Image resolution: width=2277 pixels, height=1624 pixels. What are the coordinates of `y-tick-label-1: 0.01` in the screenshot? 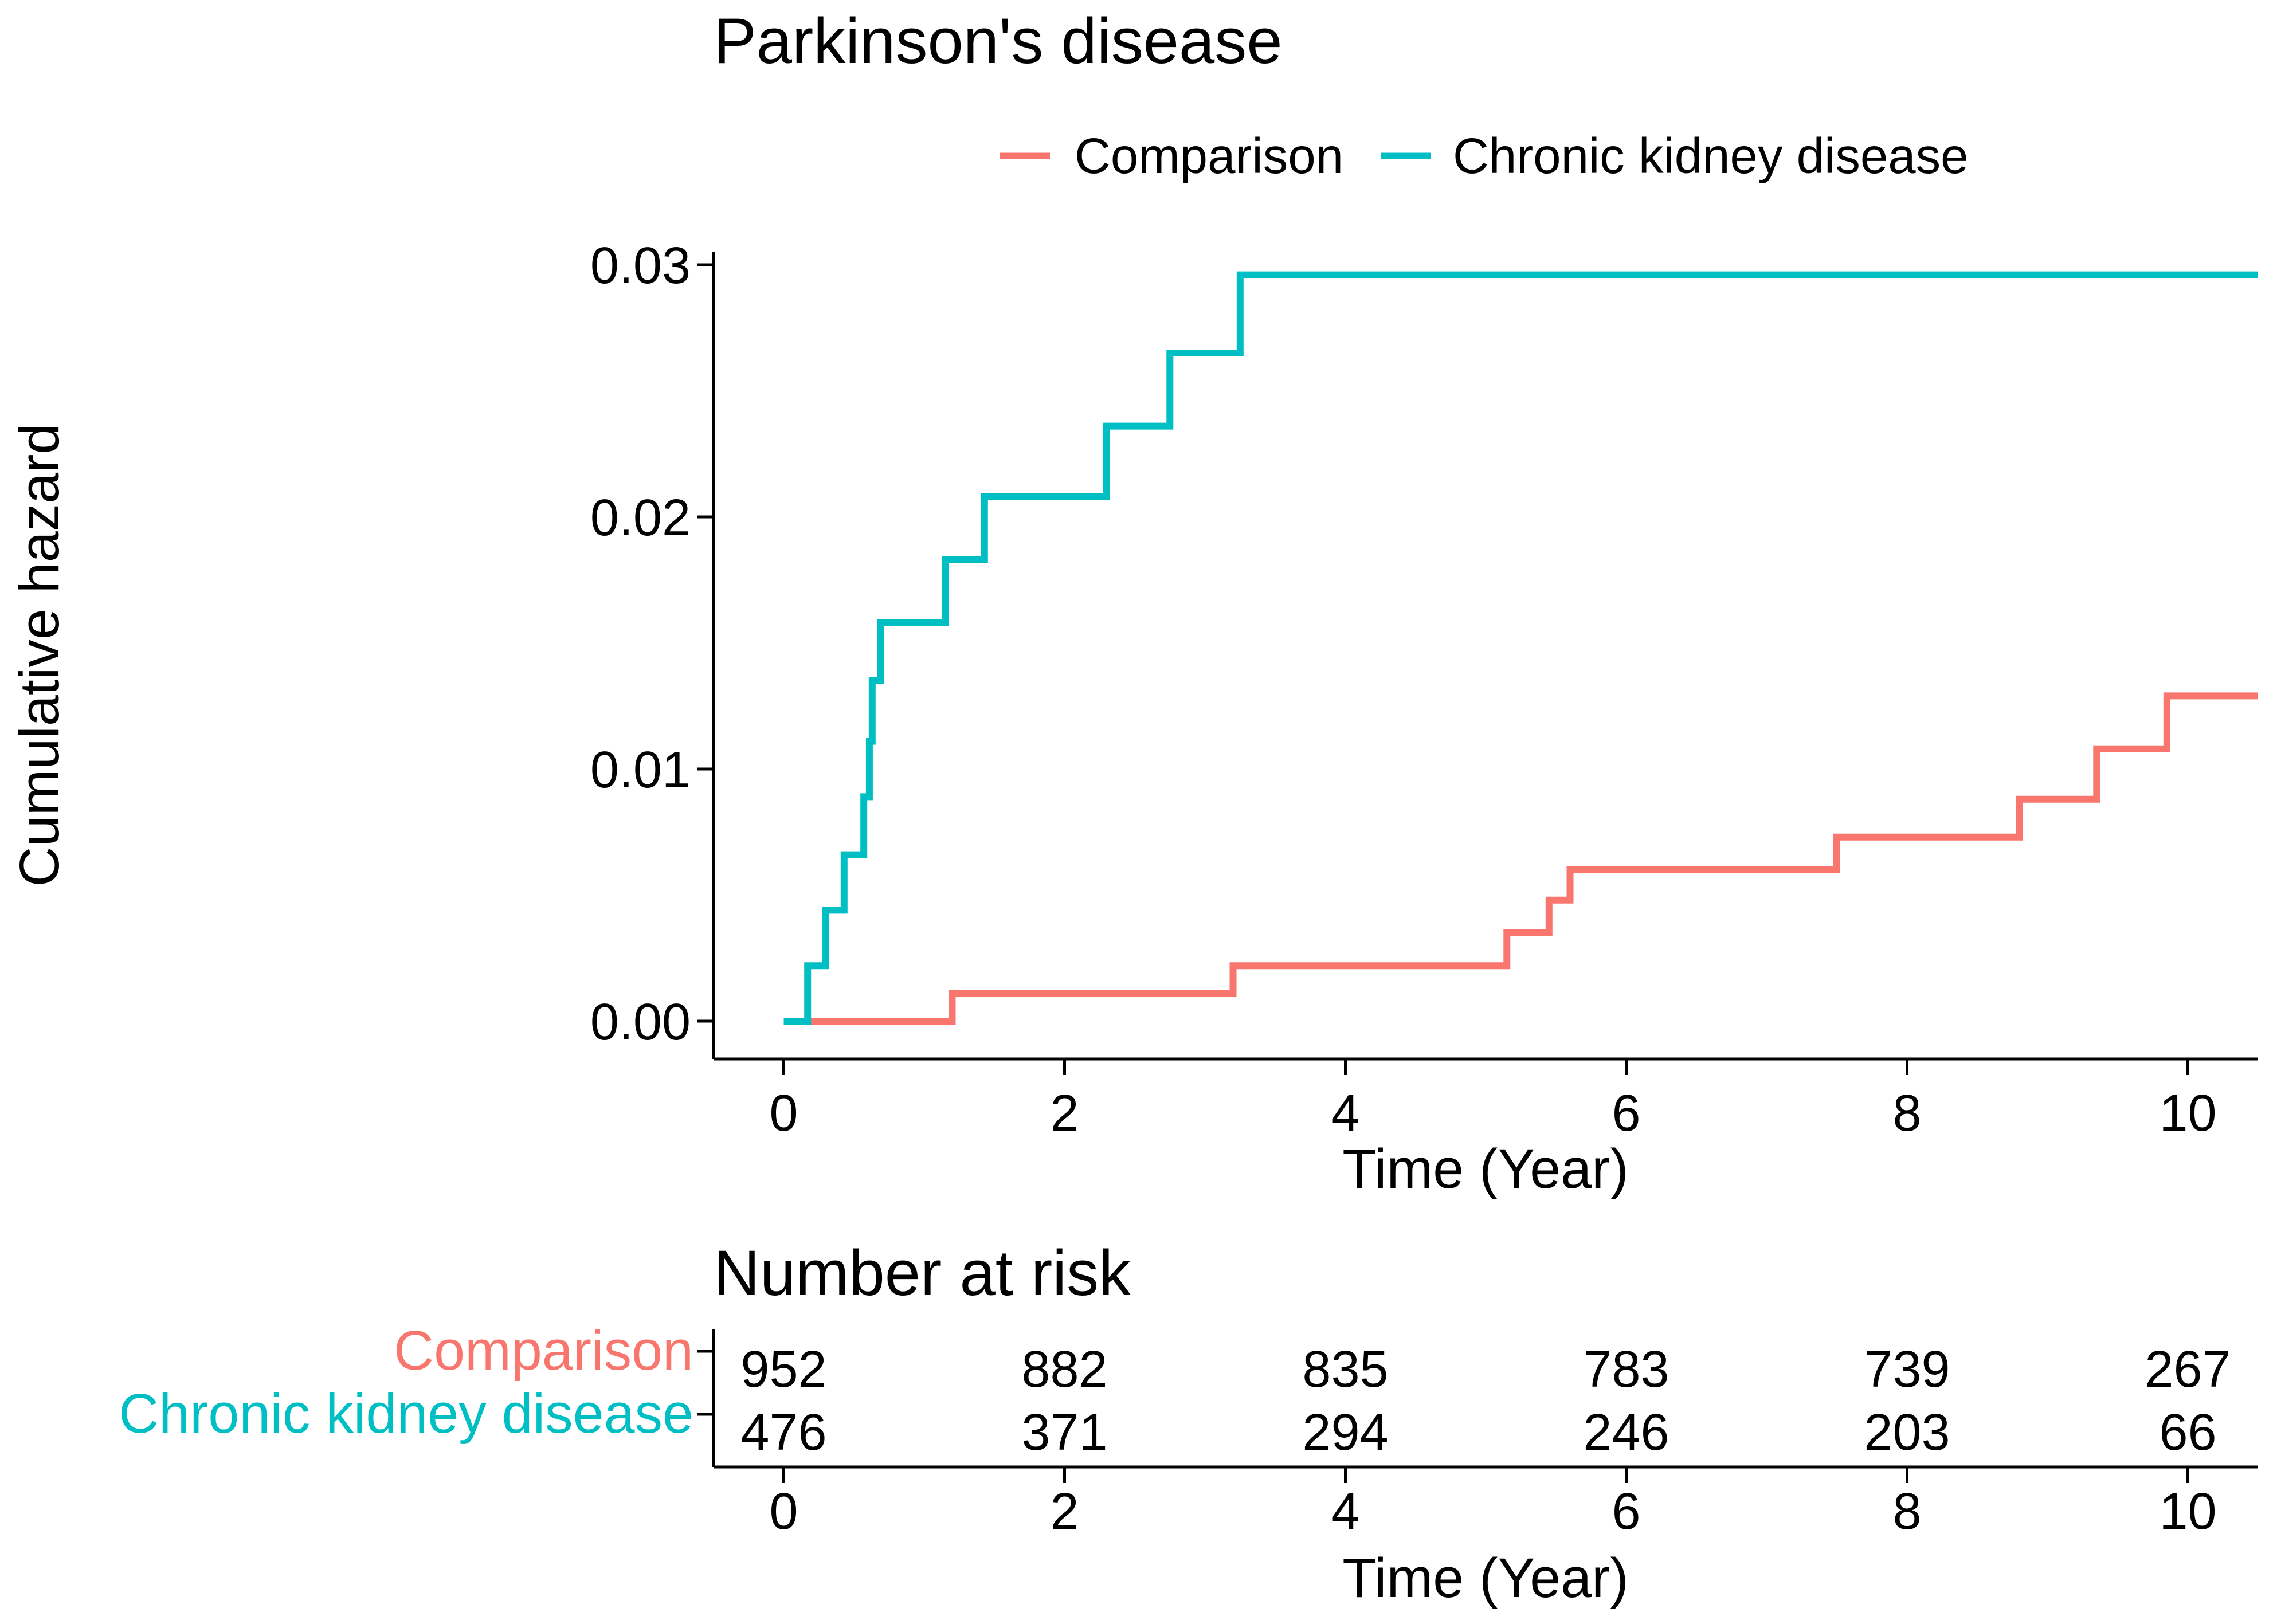 It's located at (640, 770).